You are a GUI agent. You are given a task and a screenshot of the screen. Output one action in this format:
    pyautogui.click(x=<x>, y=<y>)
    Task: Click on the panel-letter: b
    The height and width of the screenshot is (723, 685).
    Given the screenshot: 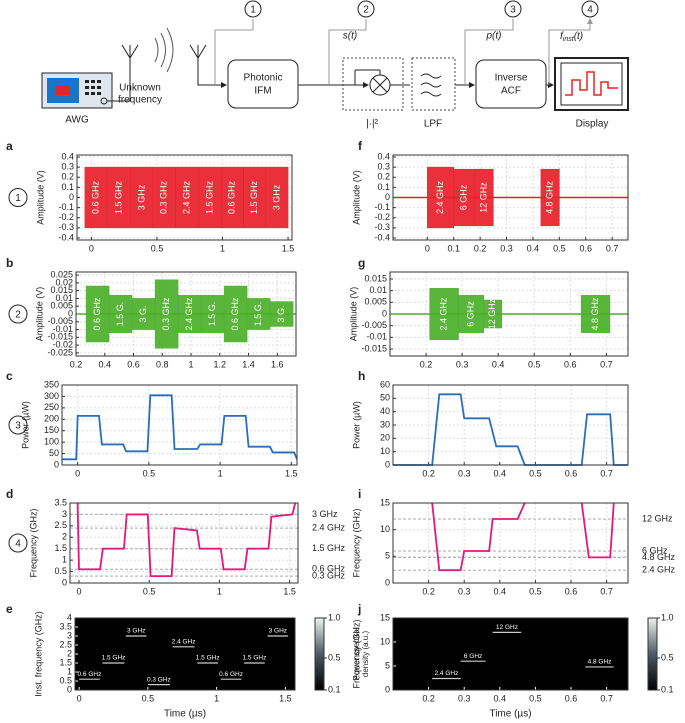 What is the action you would take?
    pyautogui.click(x=9, y=263)
    